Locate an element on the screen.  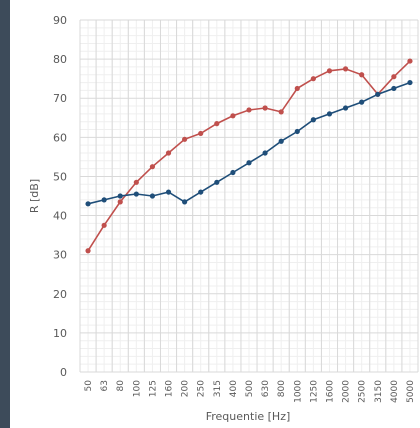
x-tick-label: 2000 is located at coordinates (347, 391).